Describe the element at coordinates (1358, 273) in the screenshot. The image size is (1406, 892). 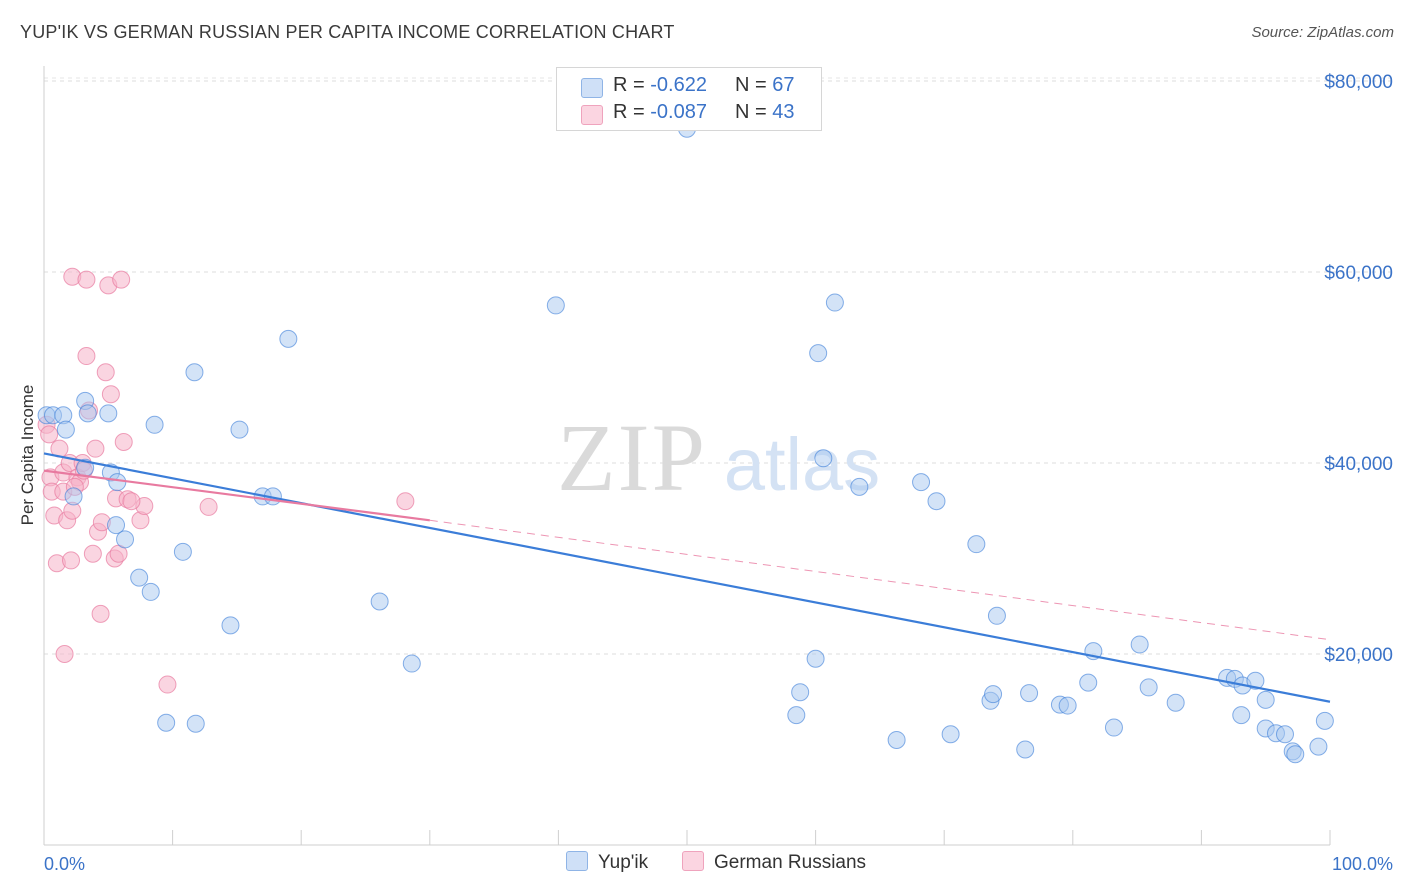
I see `y-tick-label: $60,000` at that location.